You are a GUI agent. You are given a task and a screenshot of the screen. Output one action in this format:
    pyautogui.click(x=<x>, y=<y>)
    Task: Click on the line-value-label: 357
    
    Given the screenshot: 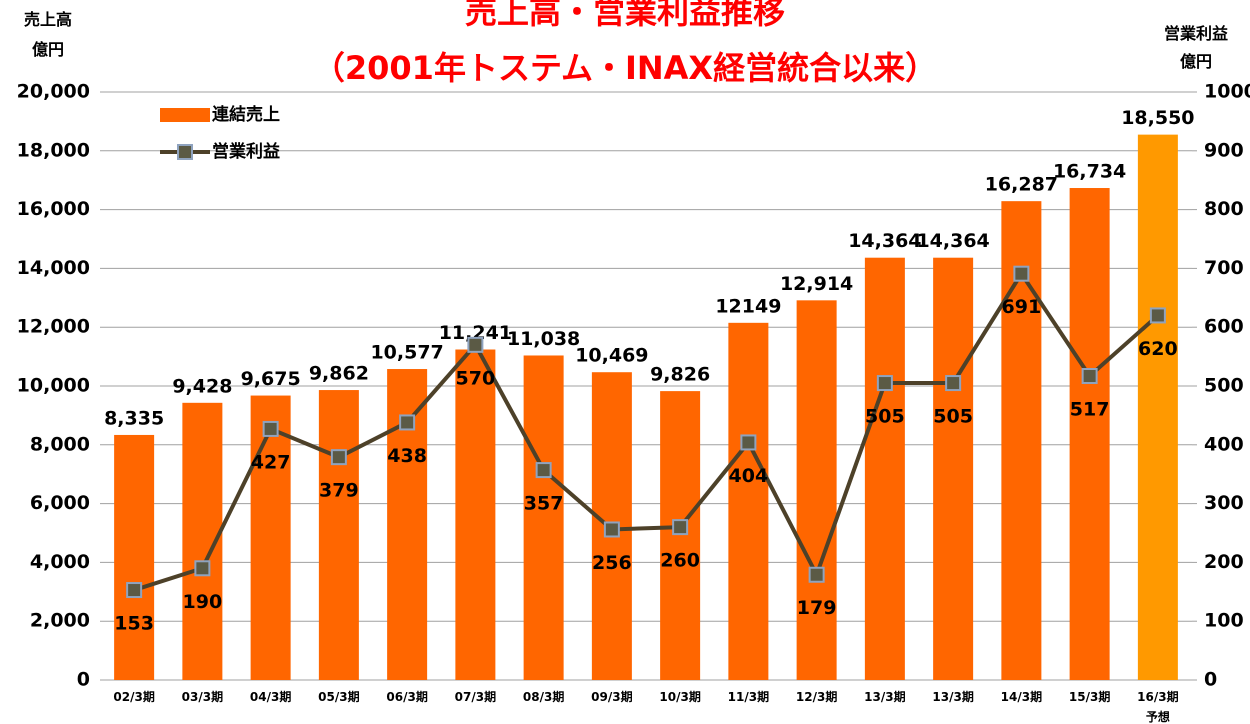 What is the action you would take?
    pyautogui.click(x=544, y=504)
    